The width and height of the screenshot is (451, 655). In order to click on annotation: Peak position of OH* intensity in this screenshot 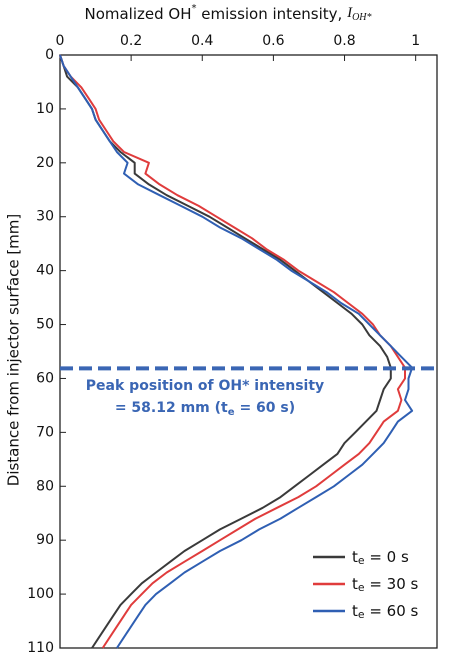, I will do `click(205, 386)`.